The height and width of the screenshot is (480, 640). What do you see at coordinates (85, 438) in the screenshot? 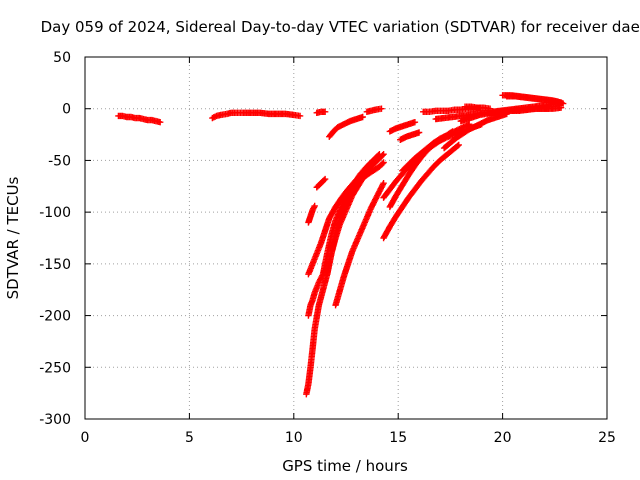
I see `x-tick-label: 0` at bounding box center [85, 438].